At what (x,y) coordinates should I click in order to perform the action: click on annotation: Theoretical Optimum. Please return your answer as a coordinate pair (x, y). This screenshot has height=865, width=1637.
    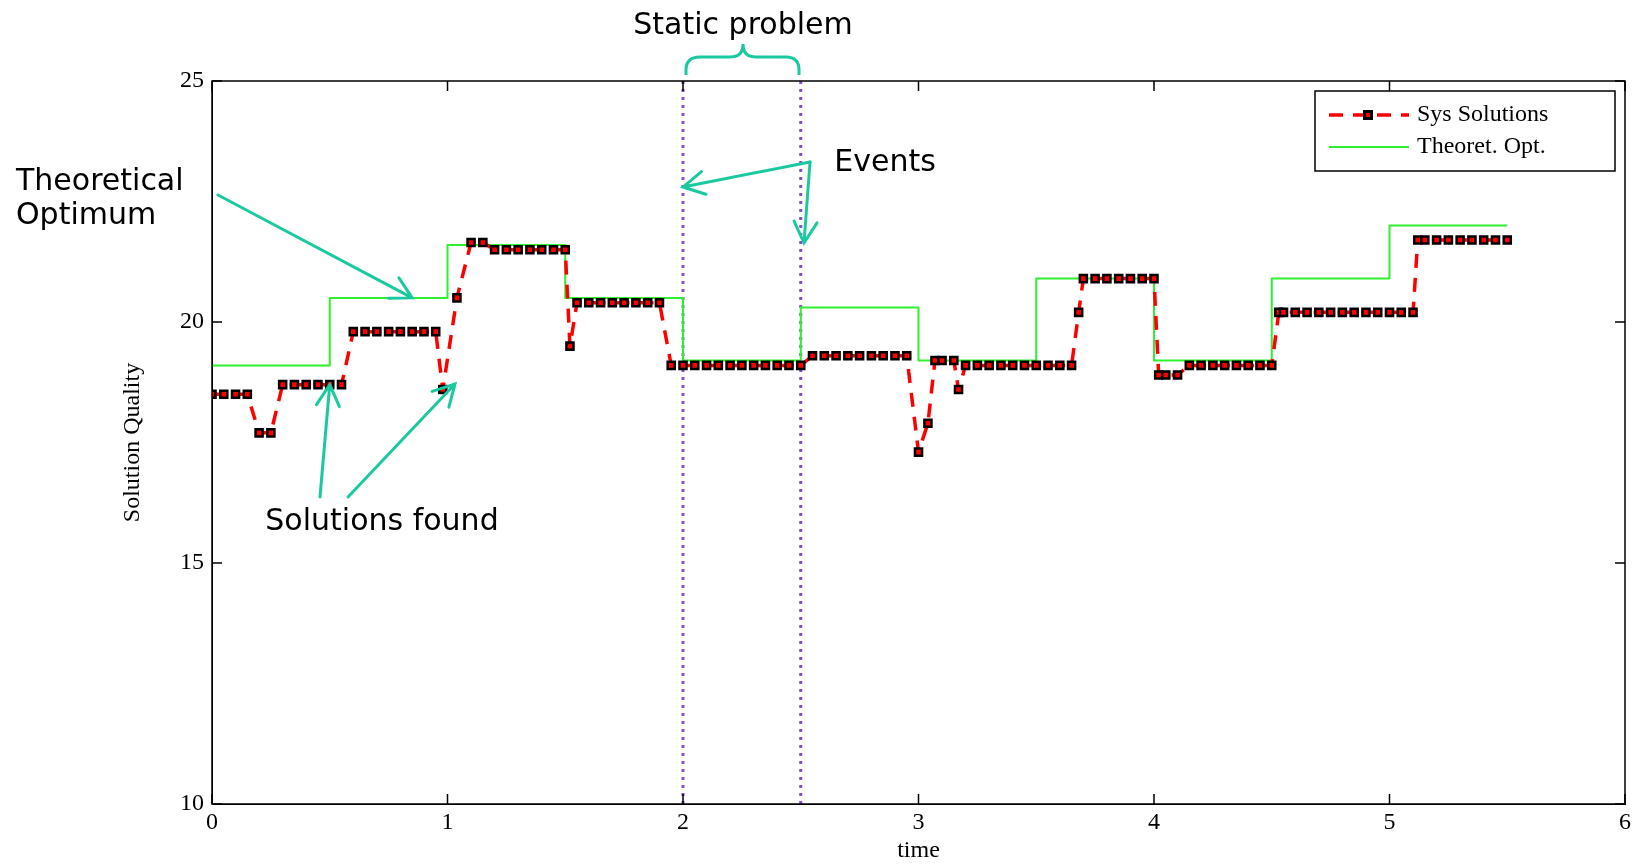
    Looking at the image, I should click on (99, 196).